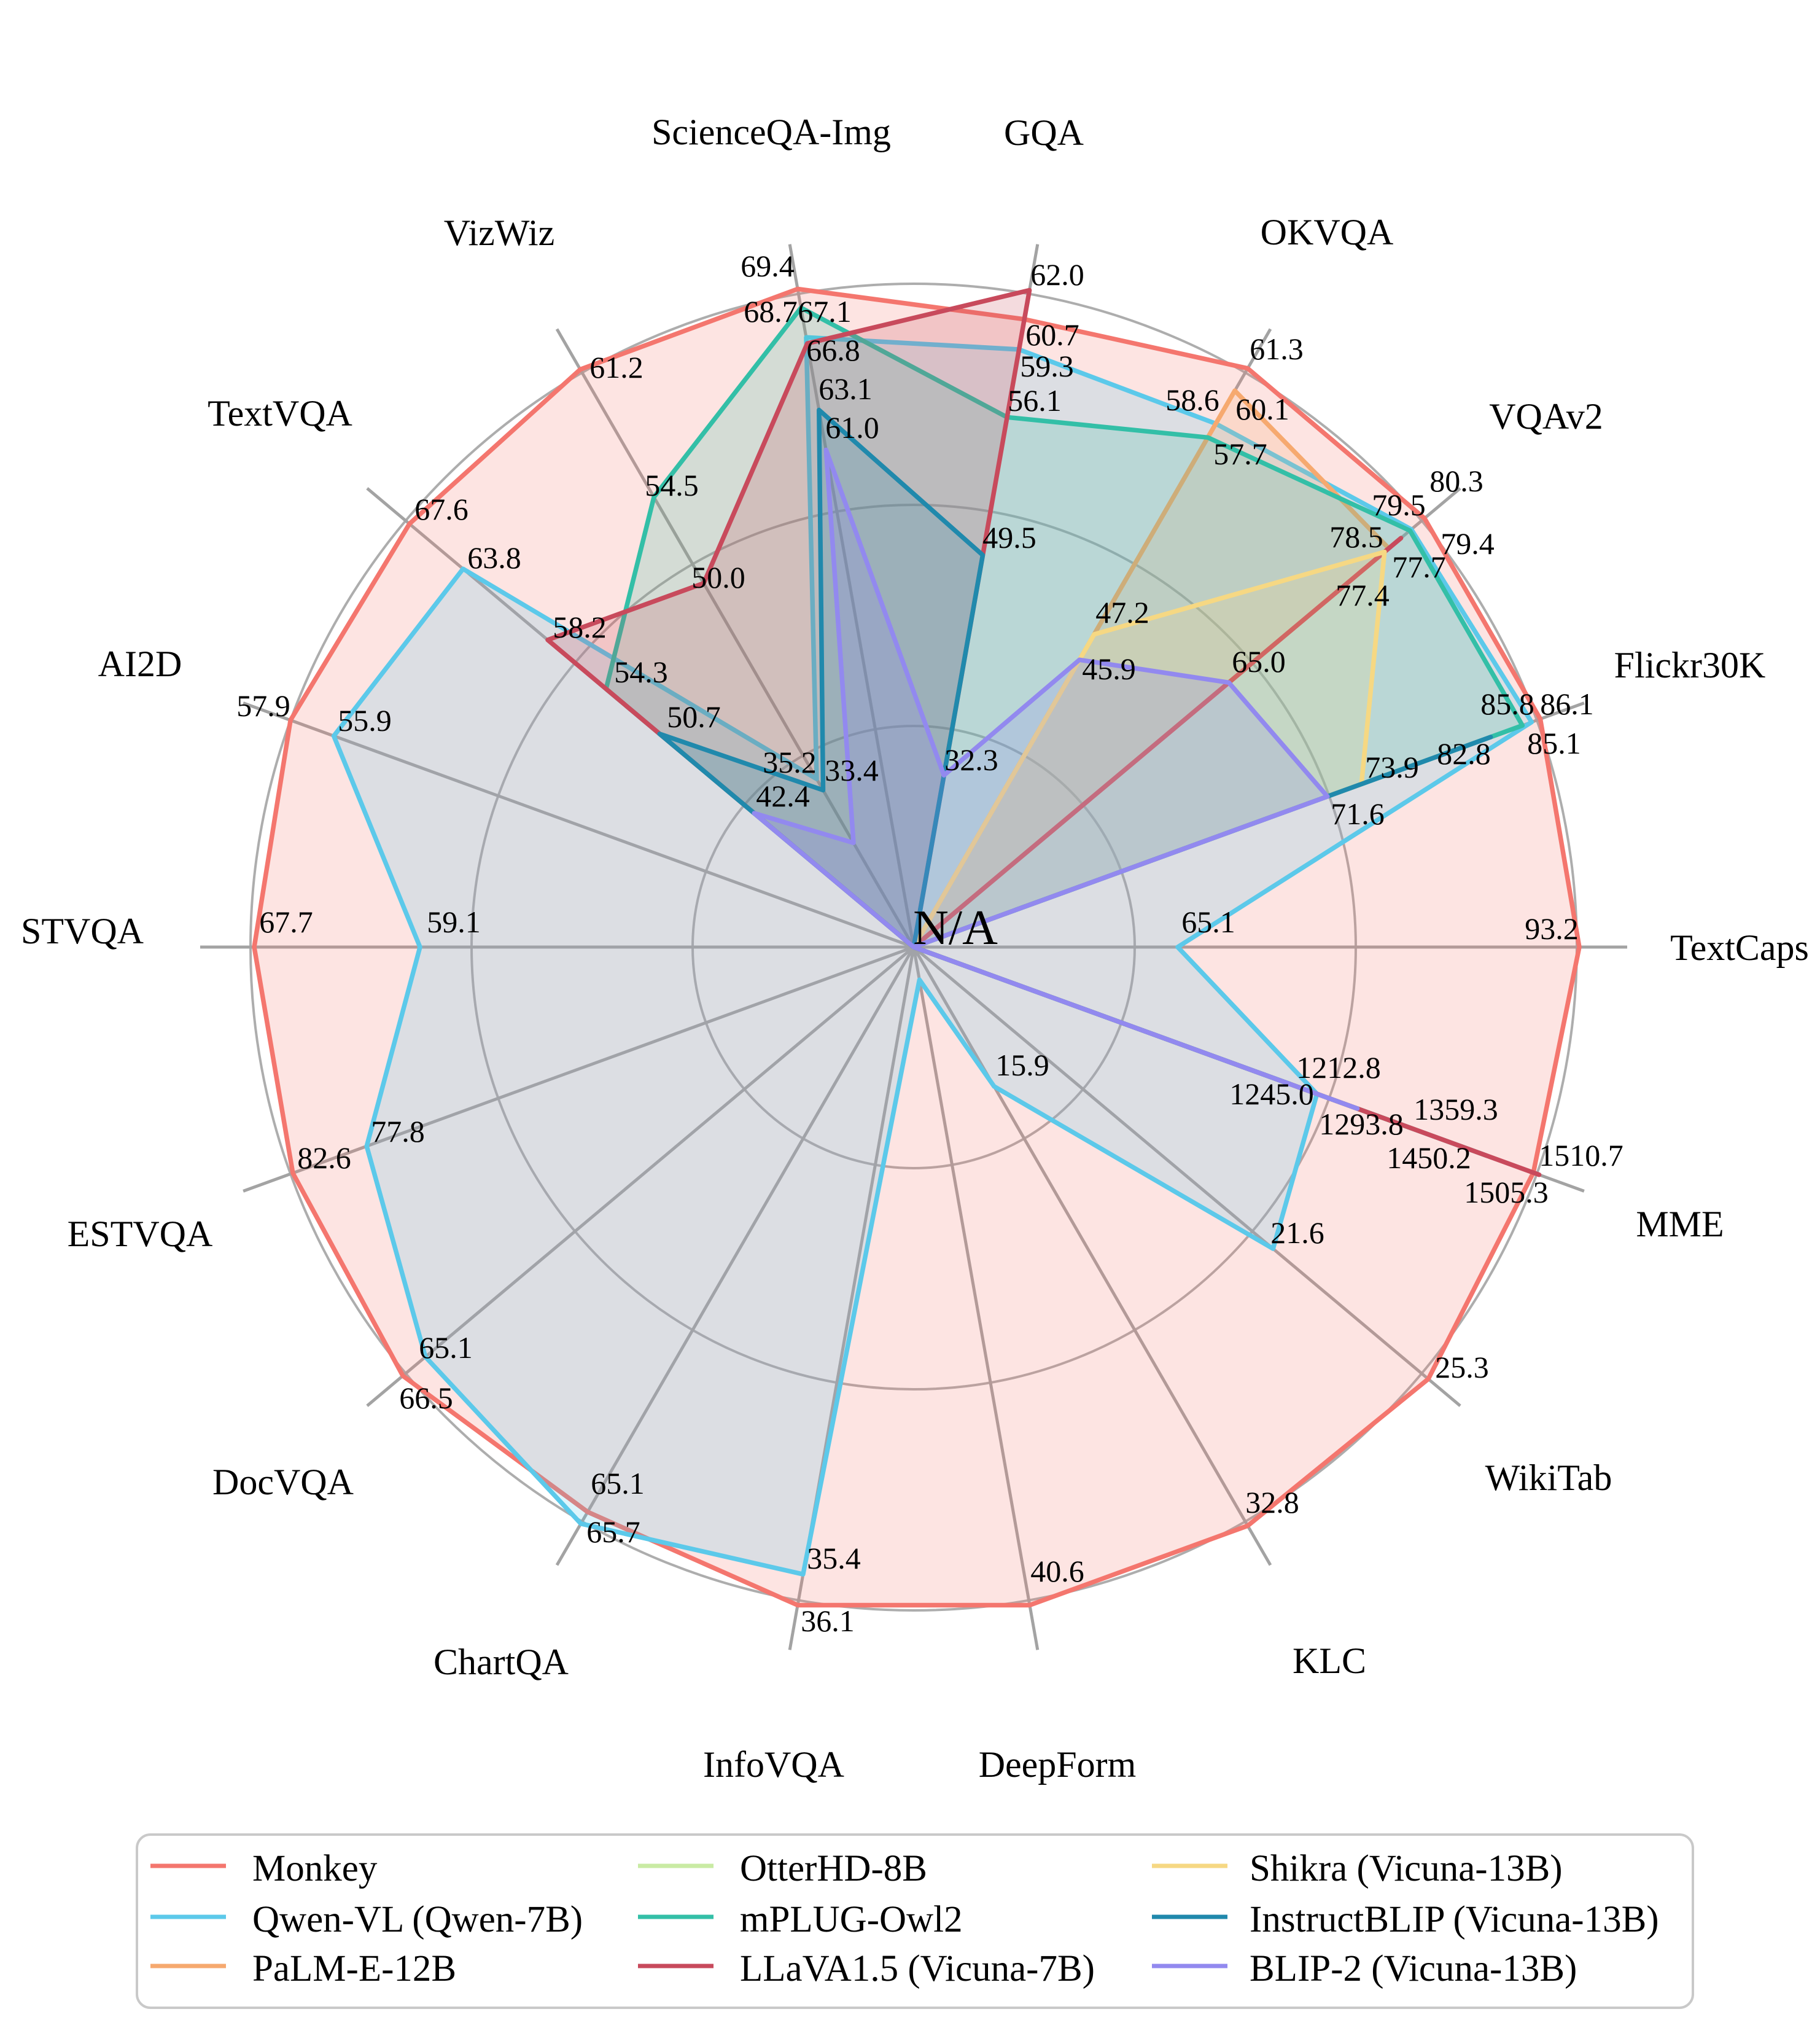 The height and width of the screenshot is (2044, 1812). What do you see at coordinates (1468, 543) in the screenshot?
I see `svg-text: 79.4` at bounding box center [1468, 543].